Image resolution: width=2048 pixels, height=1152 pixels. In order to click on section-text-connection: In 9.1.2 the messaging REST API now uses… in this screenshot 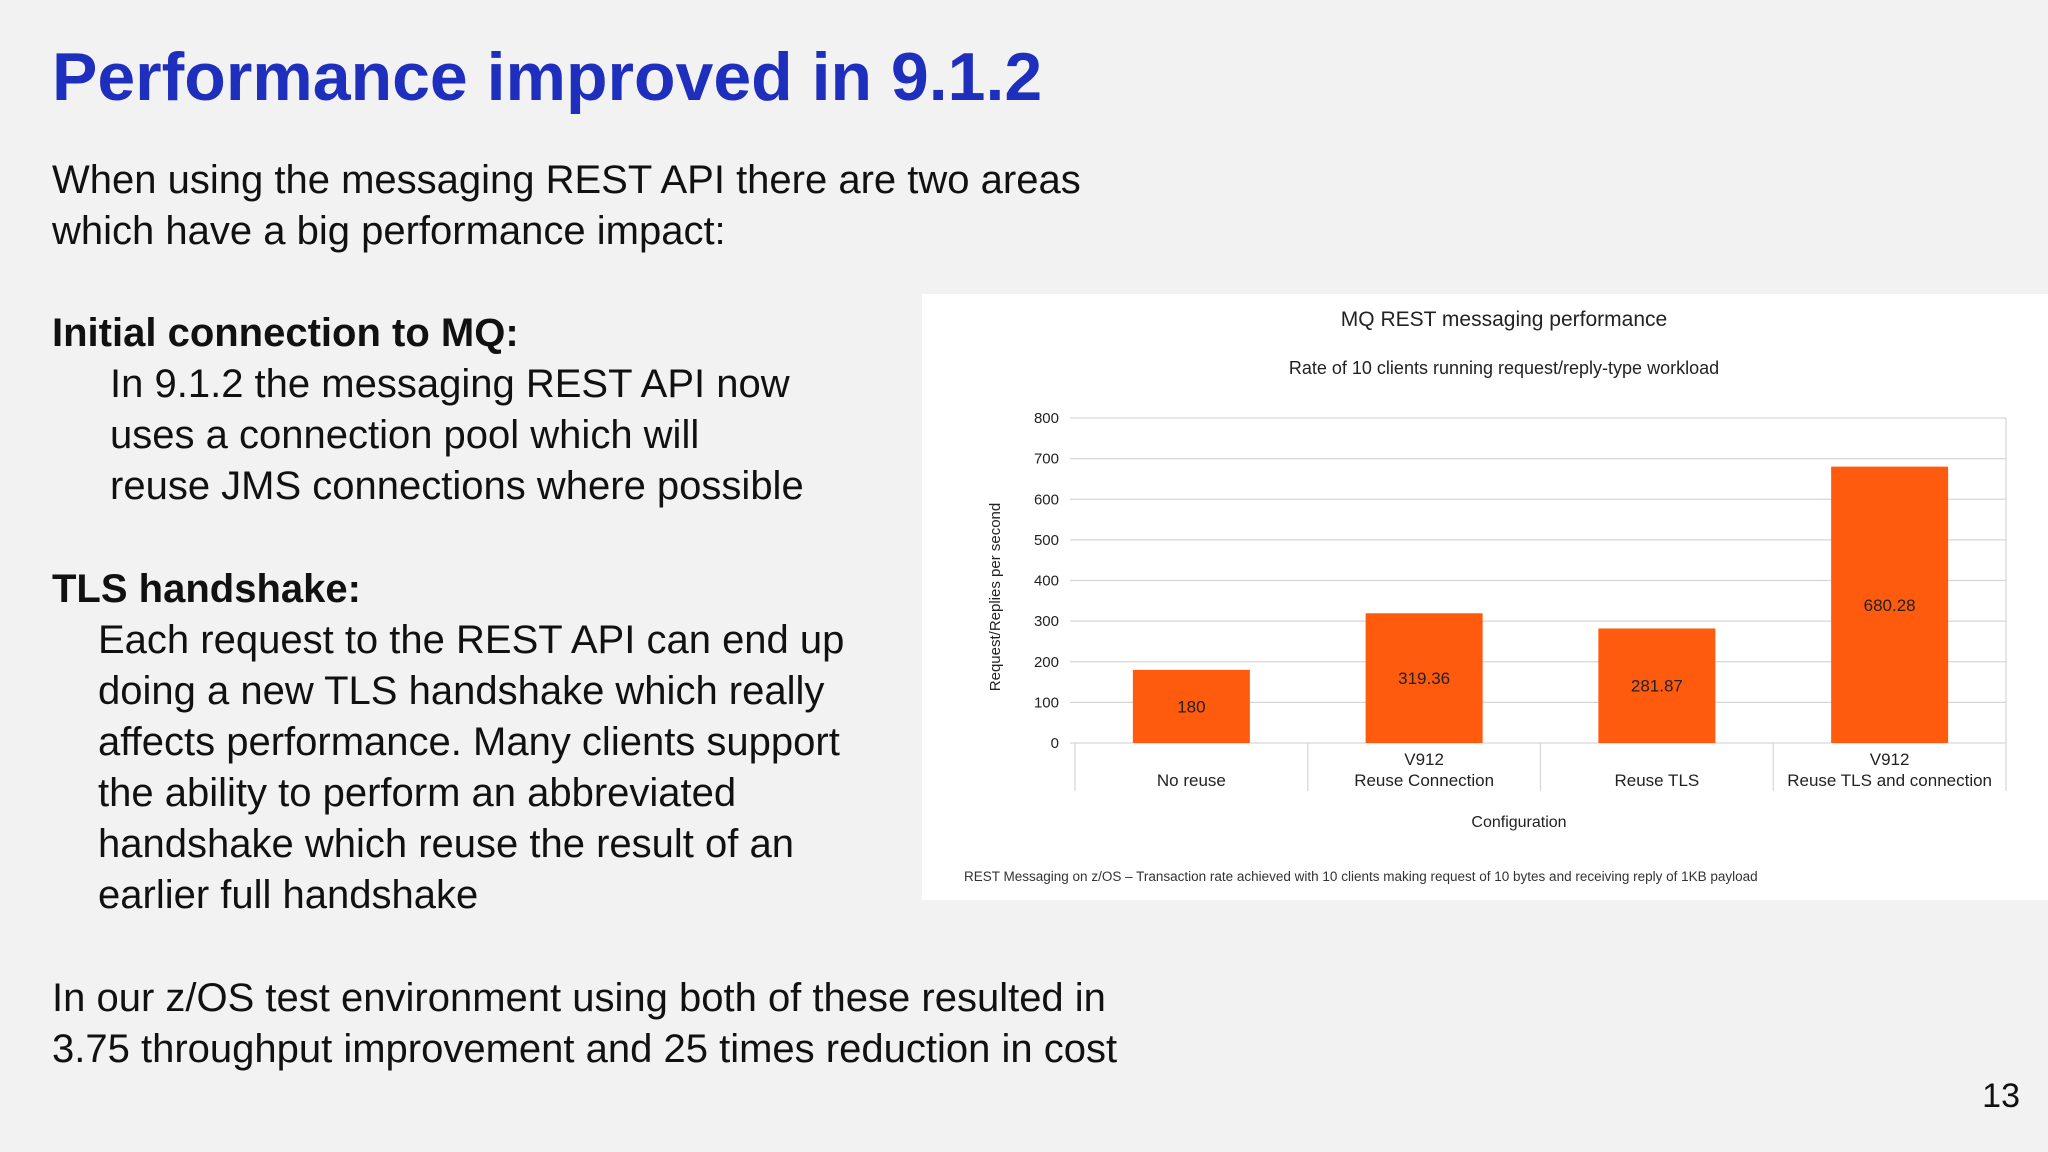, I will do `click(457, 435)`.